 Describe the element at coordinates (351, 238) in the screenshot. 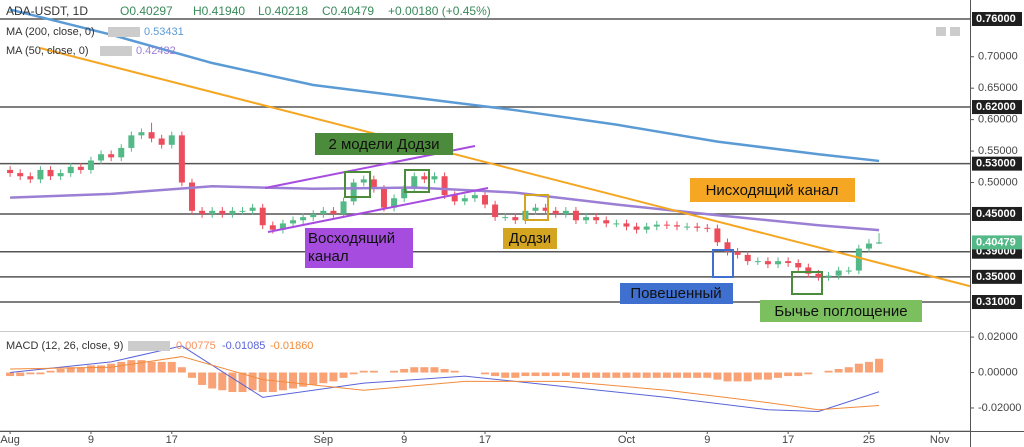

I see `annotation: Восходящий` at that location.